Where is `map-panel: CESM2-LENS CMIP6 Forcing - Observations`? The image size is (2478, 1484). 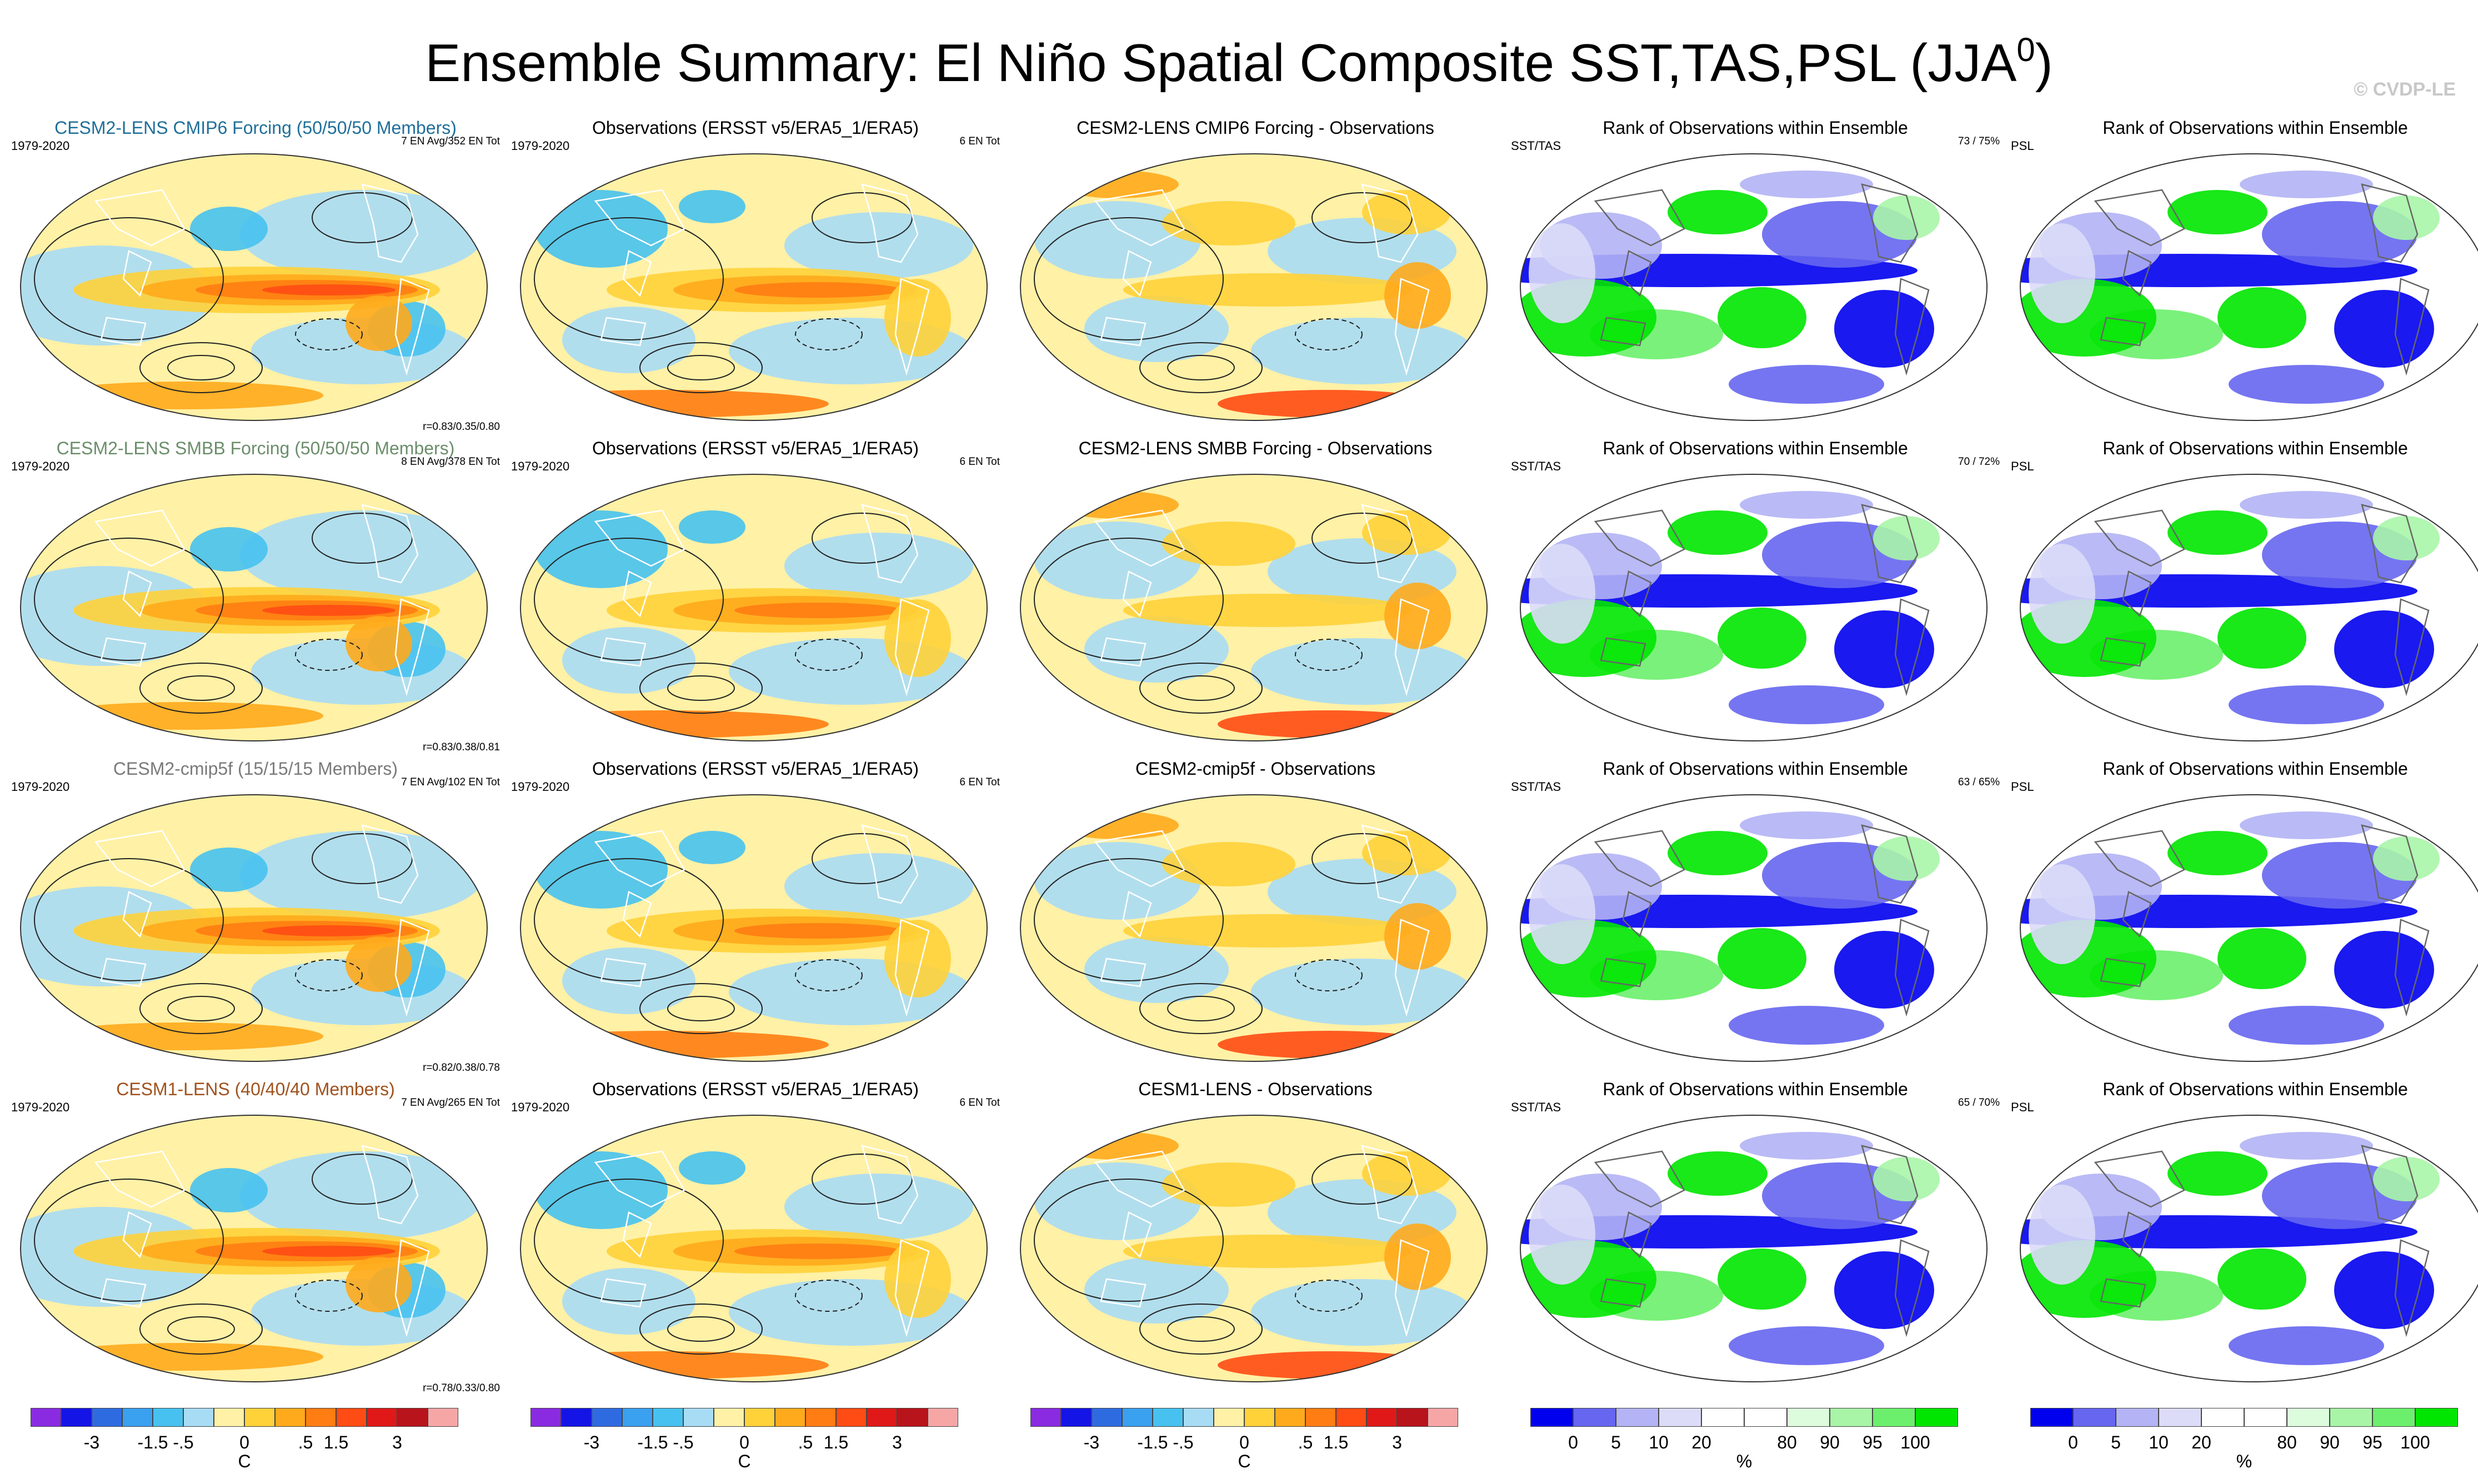
map-panel: CESM2-LENS CMIP6 Forcing - Observations is located at coordinates (1256, 275).